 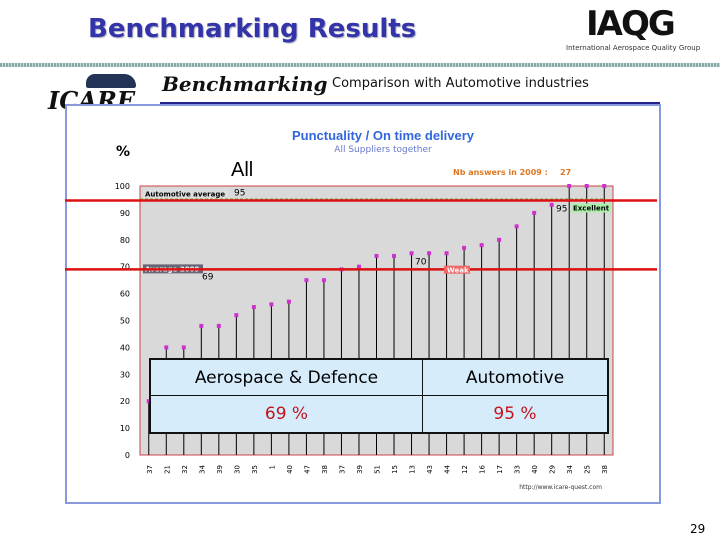 I want to click on threshold-value: 70, so click(x=421, y=263).